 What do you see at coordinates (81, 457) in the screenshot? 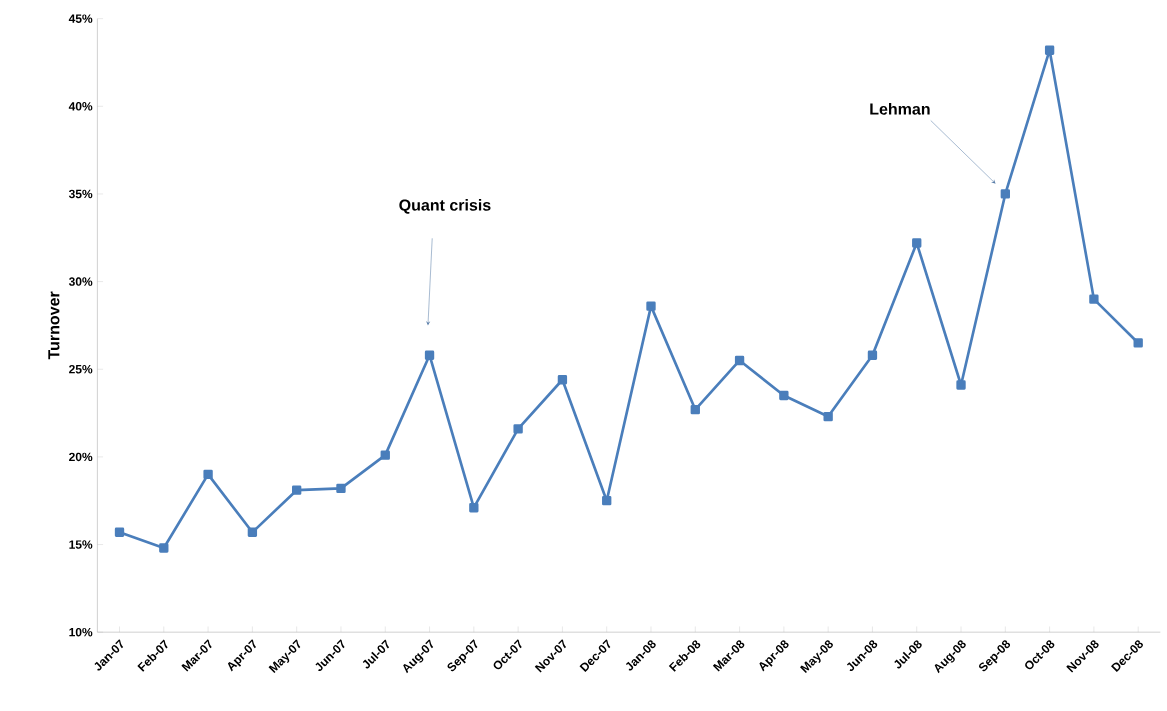
I see `y-tick-label: 20%` at bounding box center [81, 457].